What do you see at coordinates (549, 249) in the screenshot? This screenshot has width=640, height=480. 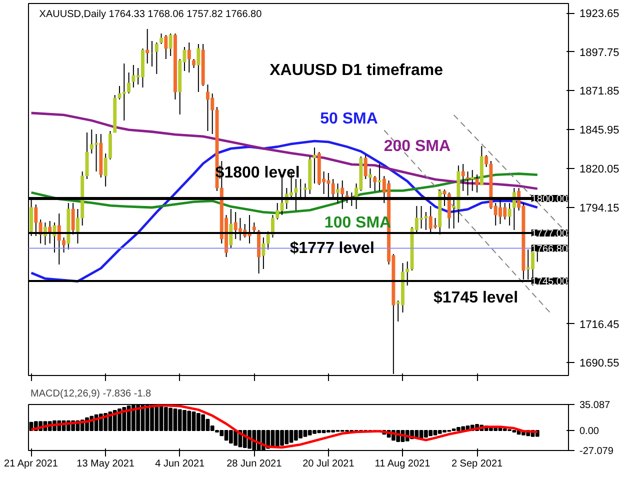 I see `ref-line-label: 1766.80` at bounding box center [549, 249].